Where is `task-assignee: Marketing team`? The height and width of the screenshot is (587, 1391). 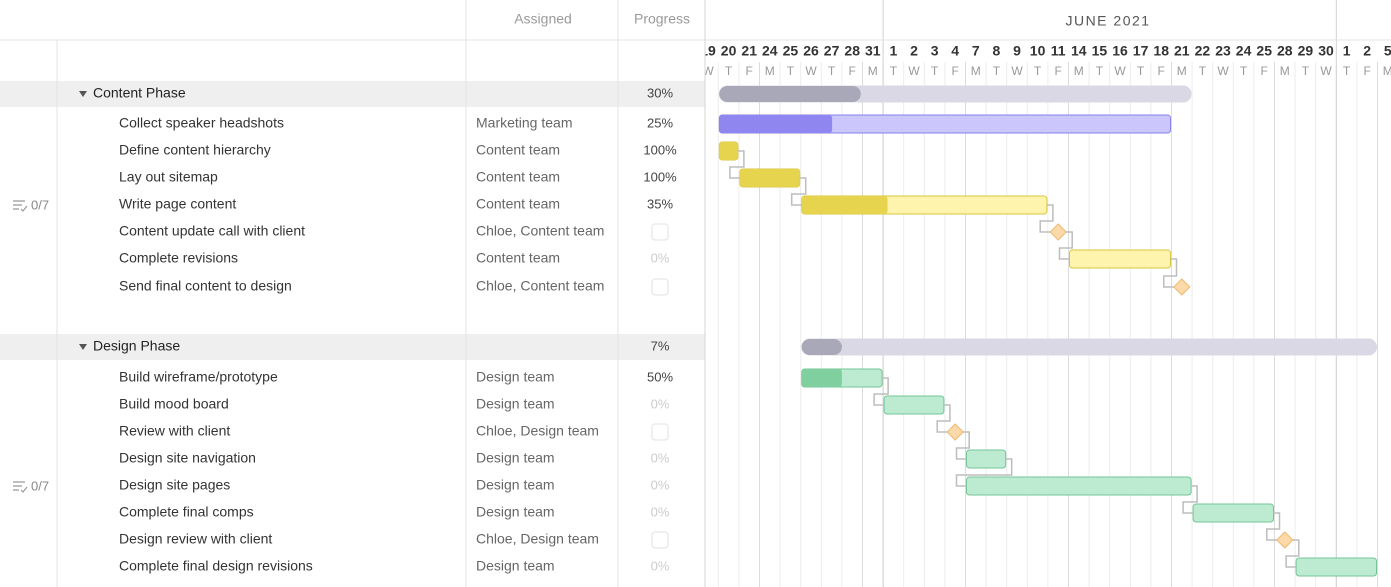 task-assignee: Marketing team is located at coordinates (524, 123).